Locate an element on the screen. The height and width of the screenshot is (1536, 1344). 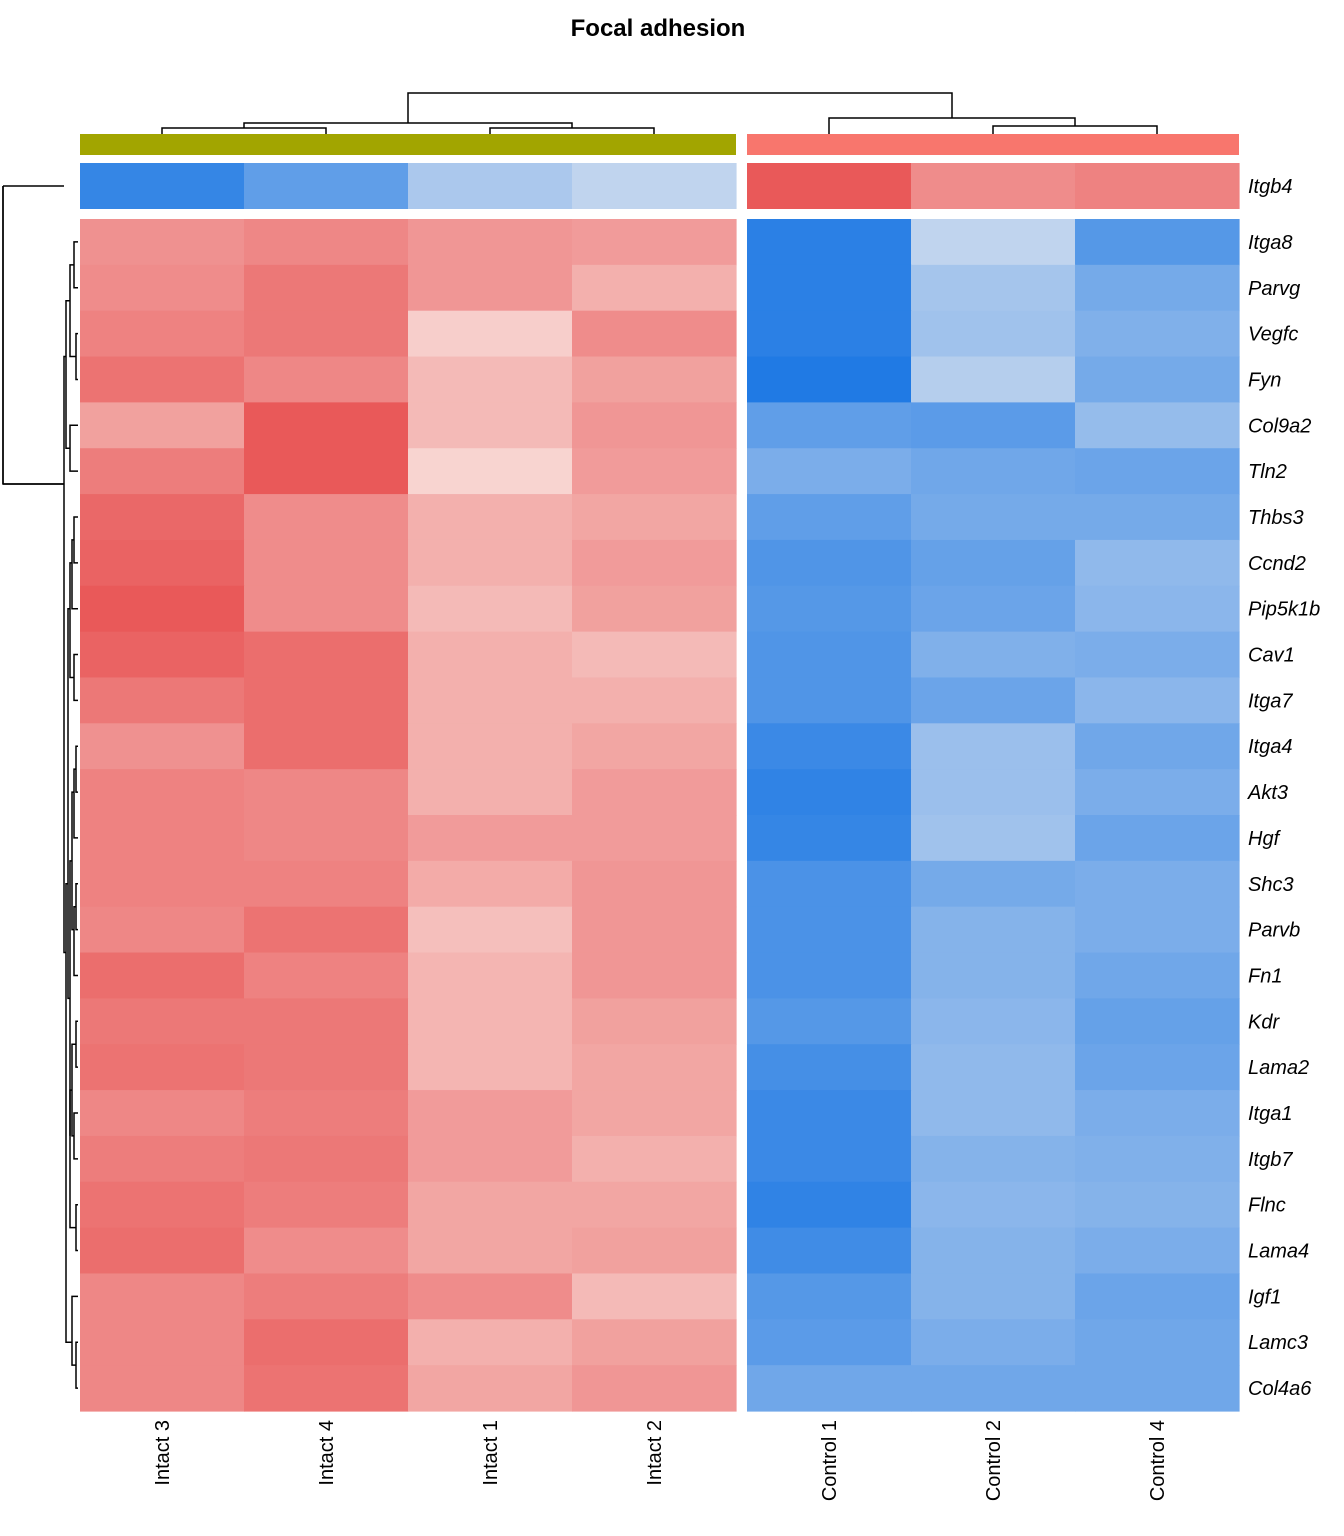
chart-title: Focal adhesion is located at coordinates (658, 28).